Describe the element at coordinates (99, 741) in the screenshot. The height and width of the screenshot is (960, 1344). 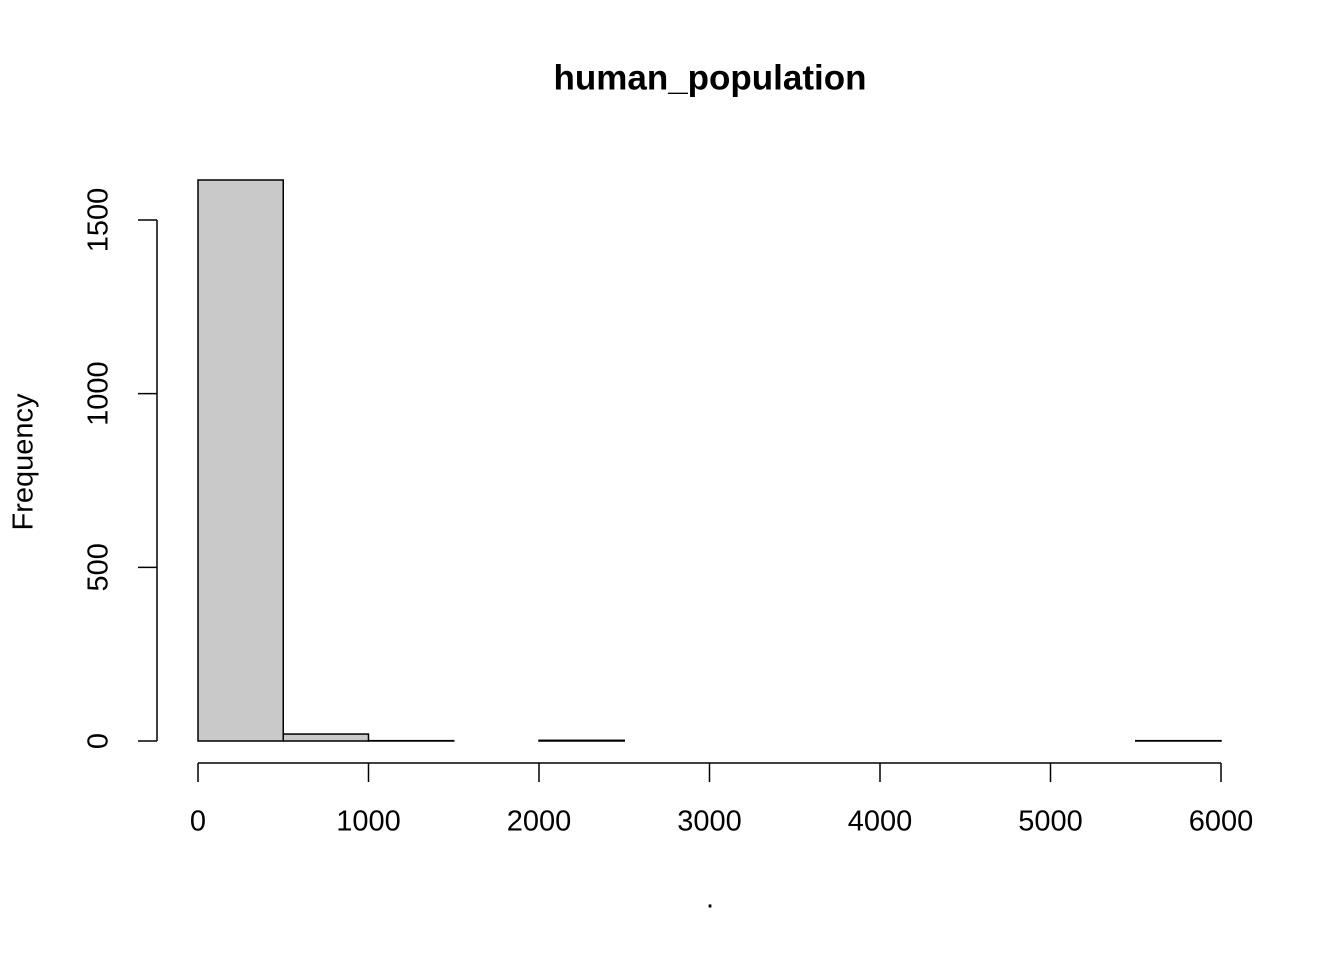
I see `y-tick-label: 0` at that location.